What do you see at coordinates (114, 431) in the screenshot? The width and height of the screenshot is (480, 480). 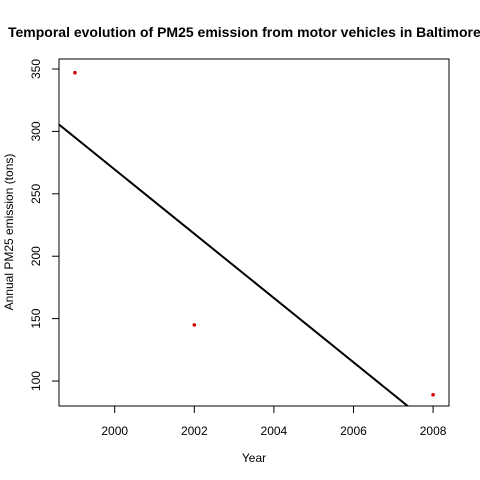 I see `x-tick-label: 2000` at bounding box center [114, 431].